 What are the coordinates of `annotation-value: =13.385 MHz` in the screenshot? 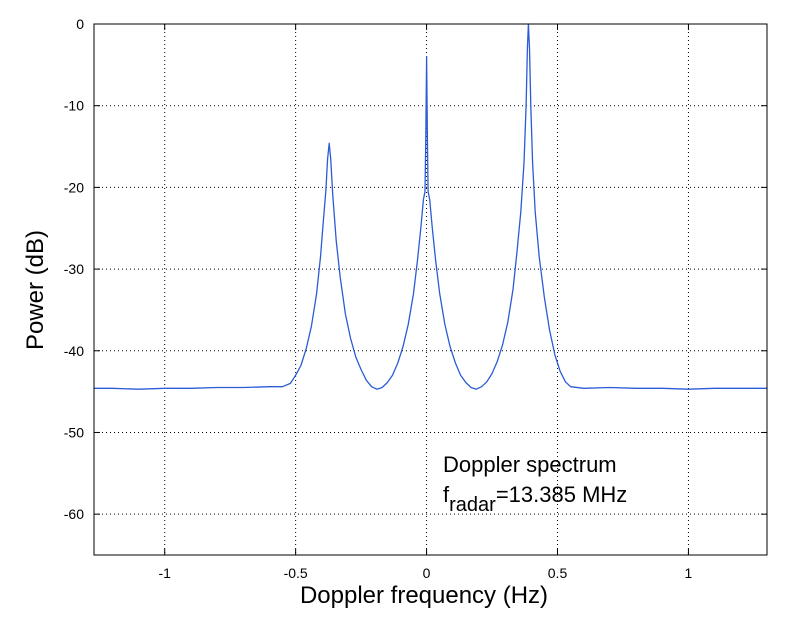 It's located at (561, 494).